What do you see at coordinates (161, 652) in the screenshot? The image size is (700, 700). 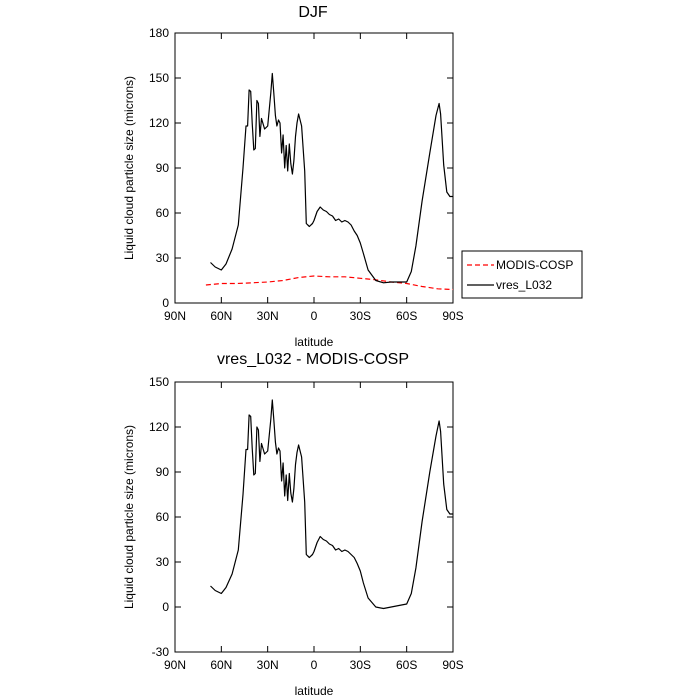 I see `y-tick-label: -30` at bounding box center [161, 652].